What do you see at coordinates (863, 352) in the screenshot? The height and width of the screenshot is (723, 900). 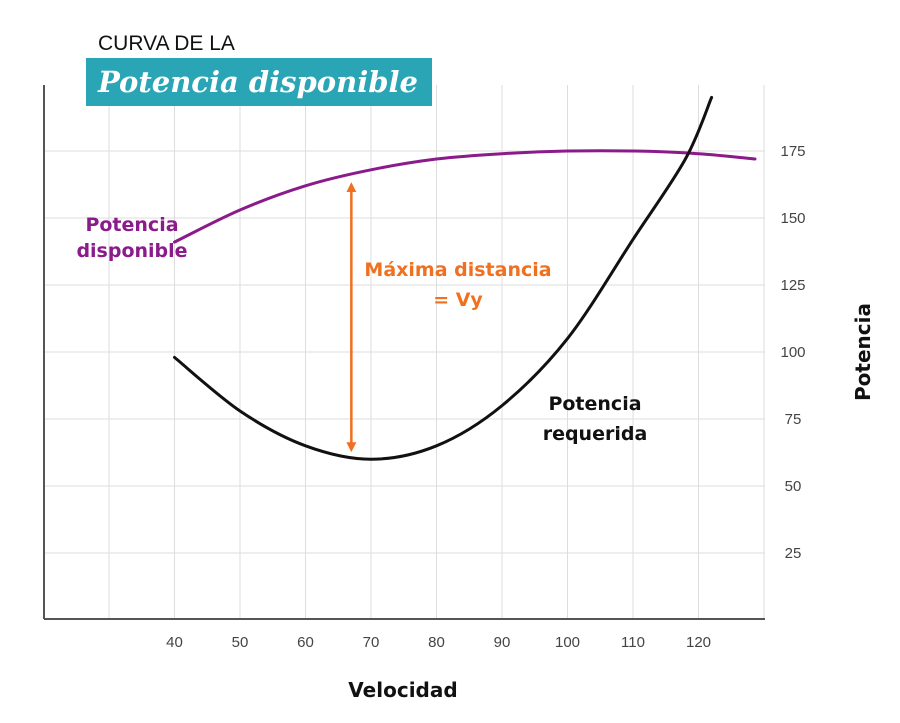 I see `y-axis-title: Potencia` at bounding box center [863, 352].